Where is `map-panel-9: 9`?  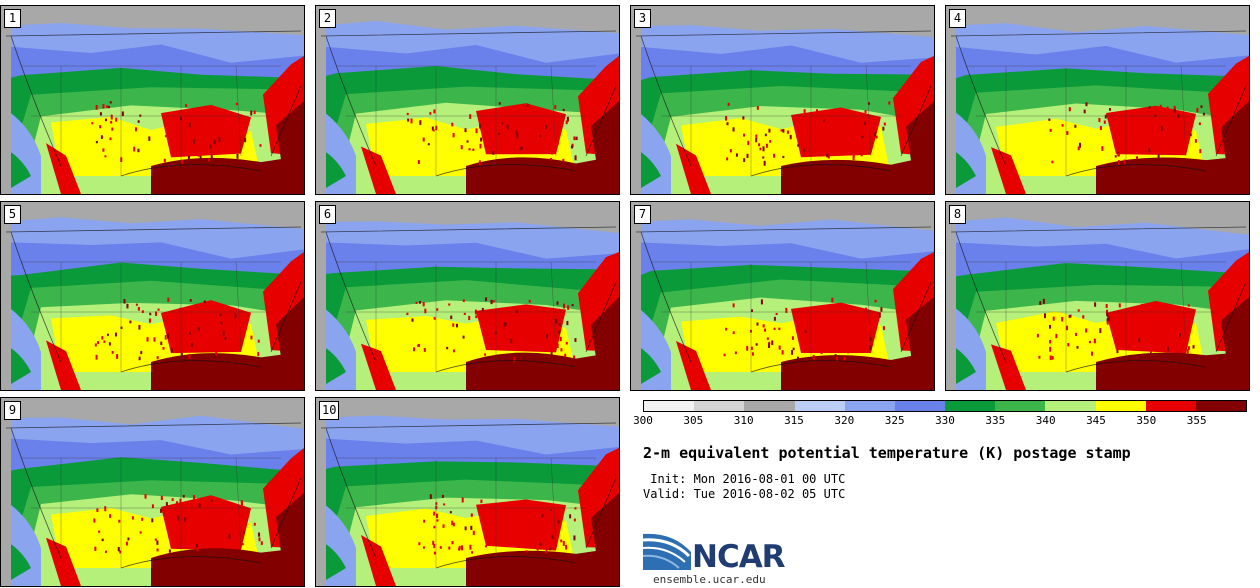 map-panel-9: 9 is located at coordinates (152, 492).